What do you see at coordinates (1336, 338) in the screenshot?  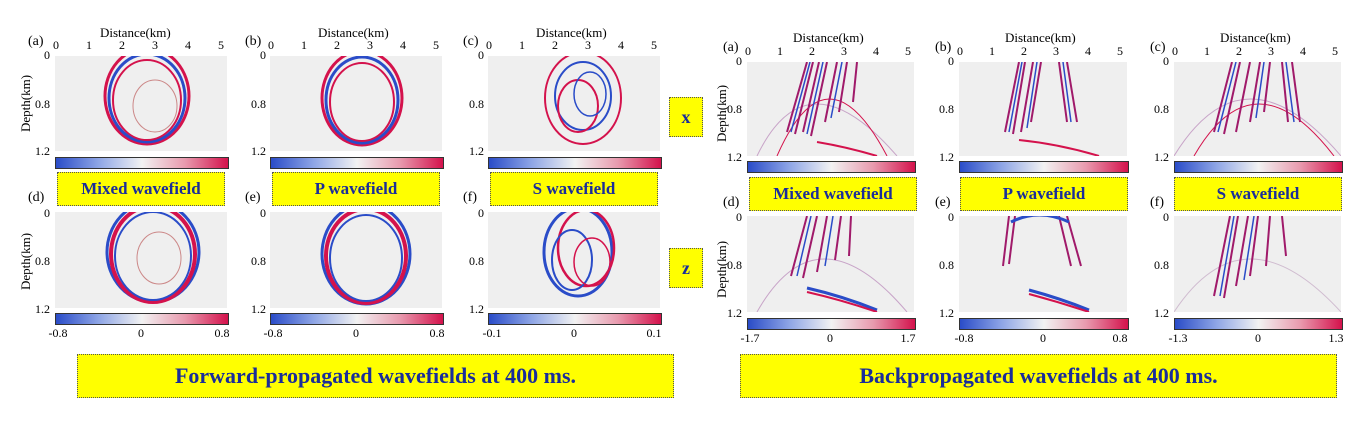 I see `colorbar-max: 1.3` at bounding box center [1336, 338].